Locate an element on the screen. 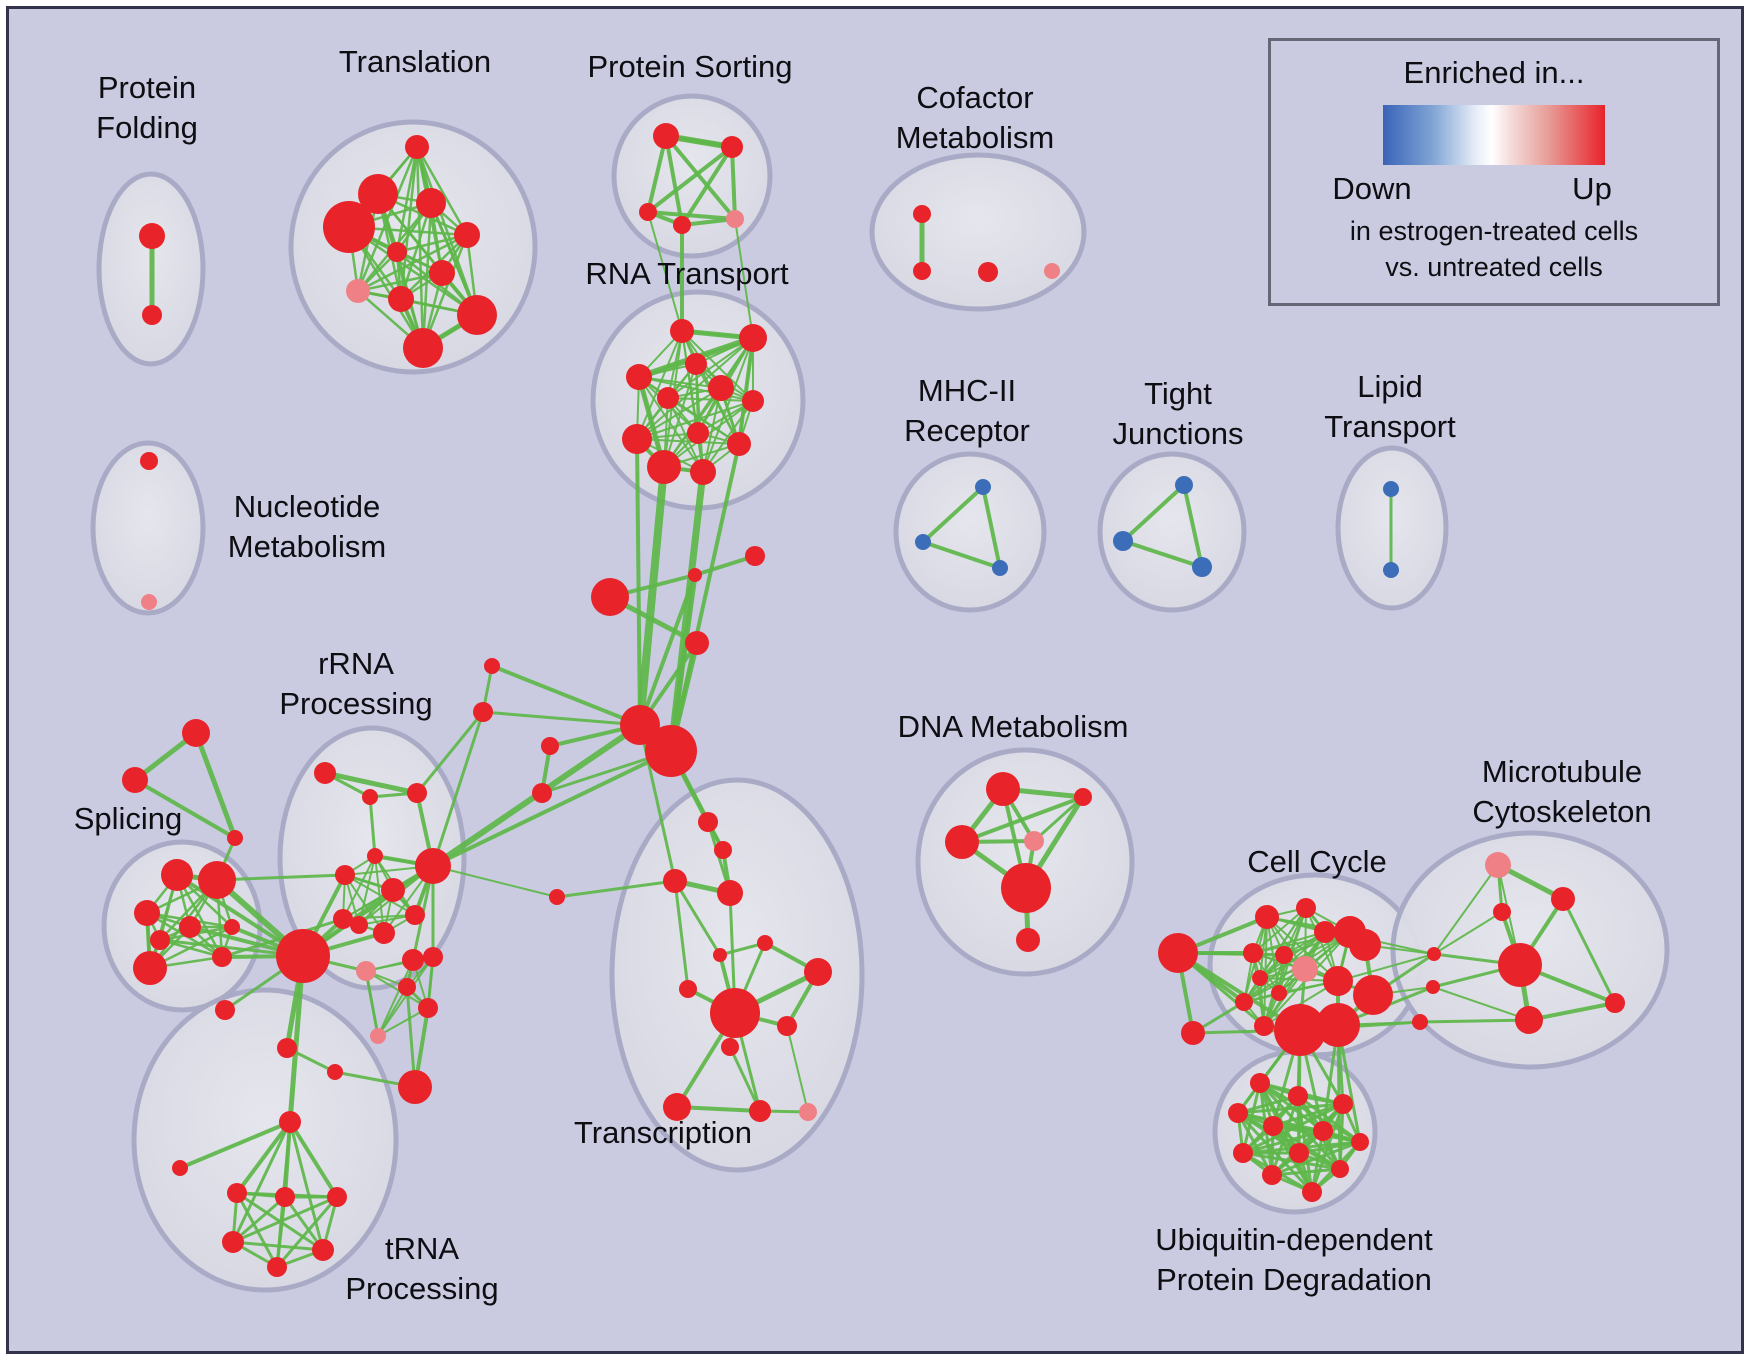 The height and width of the screenshot is (1360, 1750). cluster-label: rRNA Processing is located at coordinates (355, 683).